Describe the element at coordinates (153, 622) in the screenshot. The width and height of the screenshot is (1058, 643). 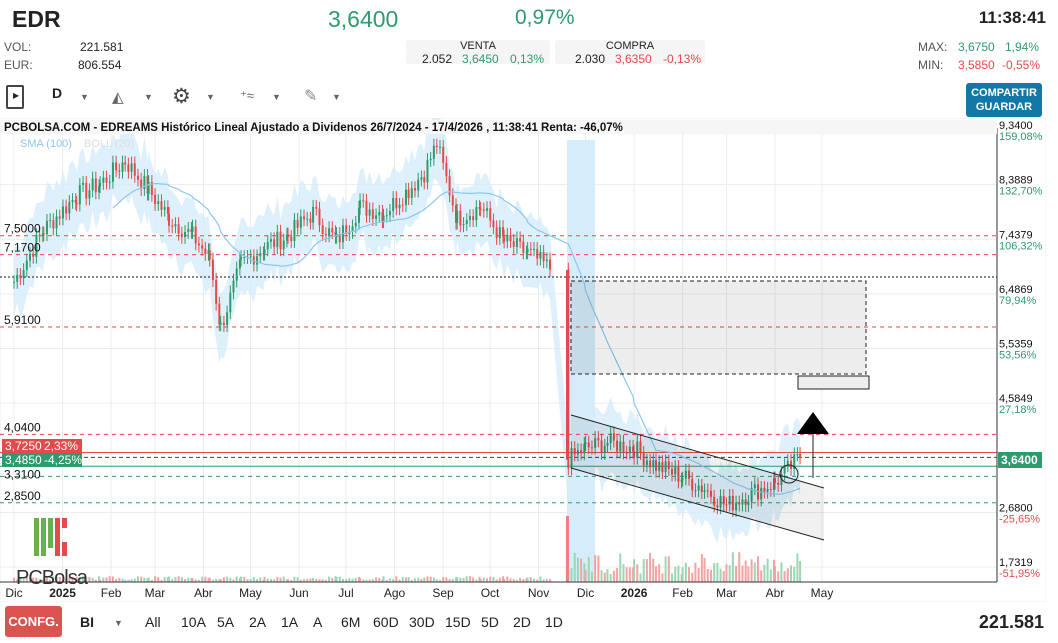
I see `range-all: All` at that location.